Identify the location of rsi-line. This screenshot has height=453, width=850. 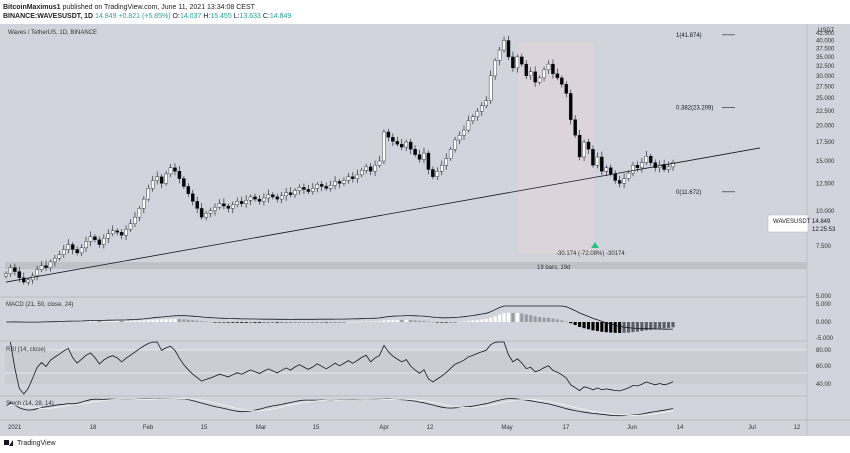
(342, 368).